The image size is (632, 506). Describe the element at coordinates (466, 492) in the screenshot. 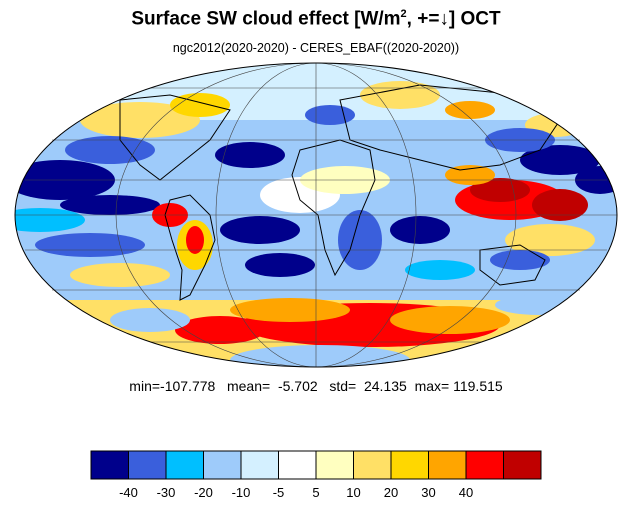

I see `colorbar-tick-label: 40` at that location.